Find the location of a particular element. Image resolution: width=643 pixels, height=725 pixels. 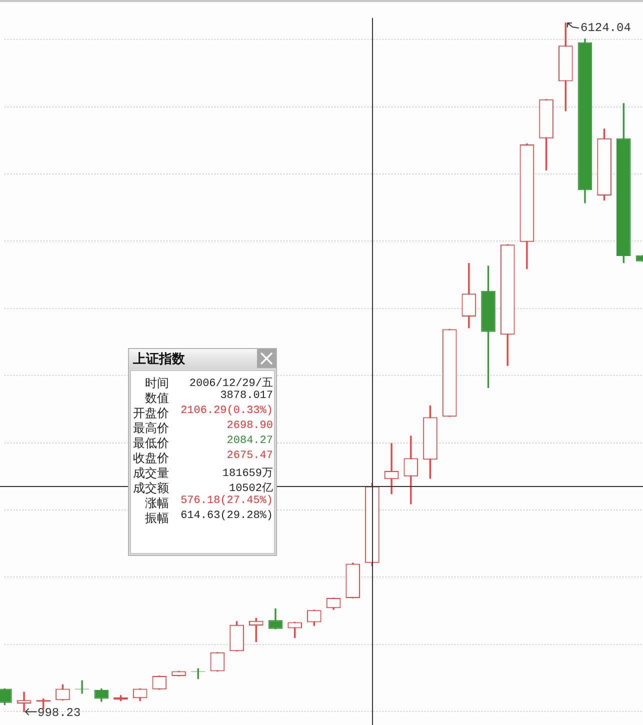

annotation: 10502亿 is located at coordinates (250, 488).